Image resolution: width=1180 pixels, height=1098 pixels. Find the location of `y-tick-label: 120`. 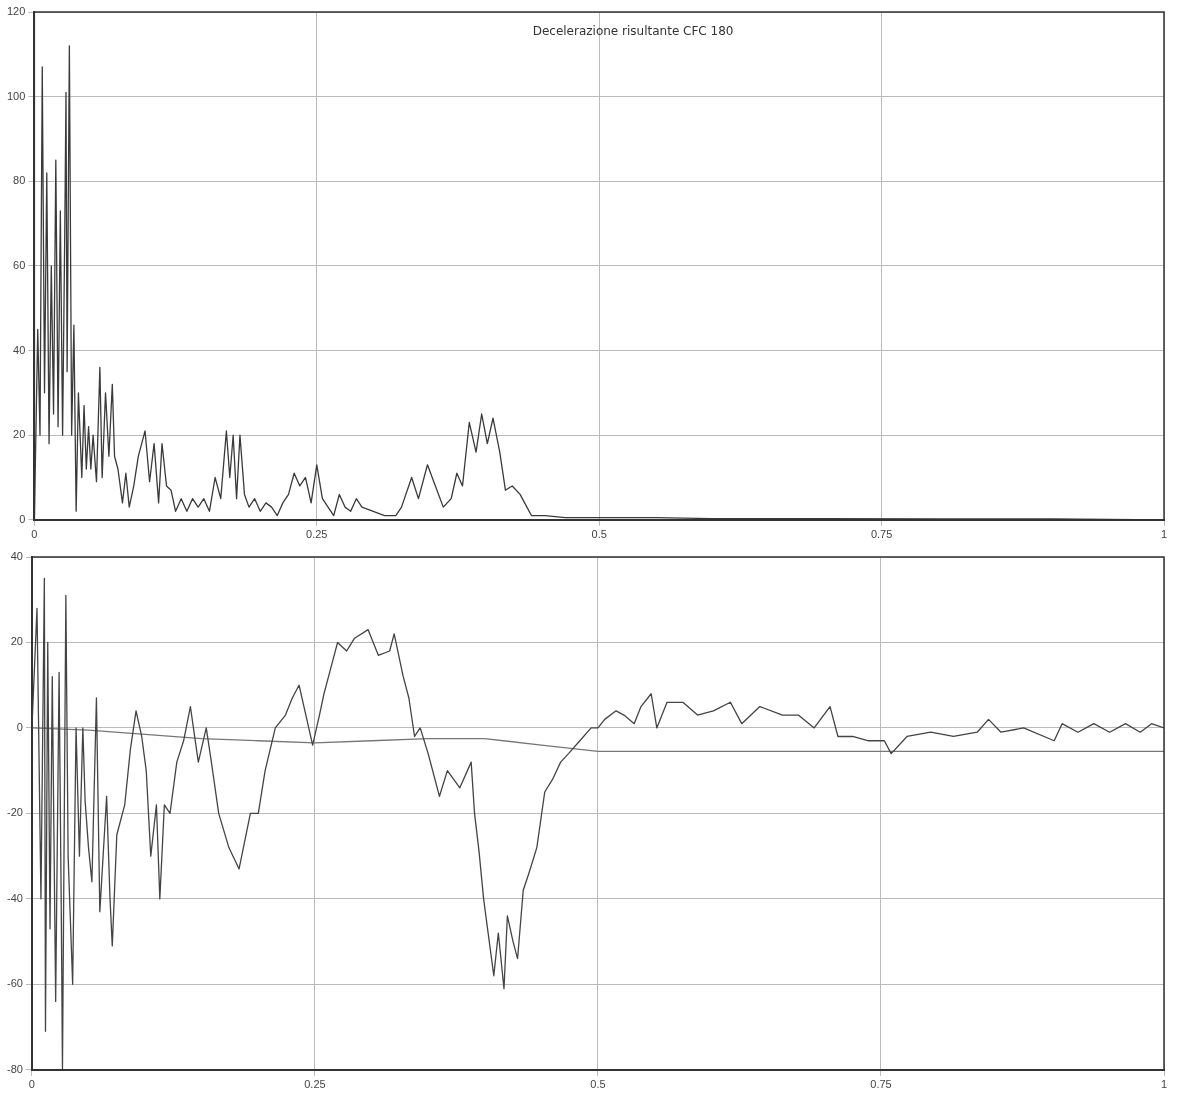

y-tick-label: 120 is located at coordinates (16, 11).